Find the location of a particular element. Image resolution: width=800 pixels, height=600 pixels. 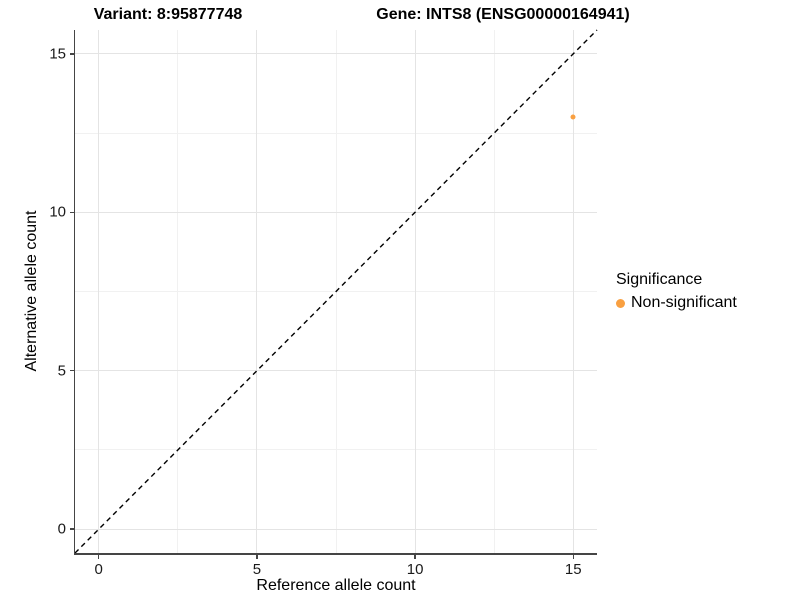

y-axis-line is located at coordinates (74, 292).